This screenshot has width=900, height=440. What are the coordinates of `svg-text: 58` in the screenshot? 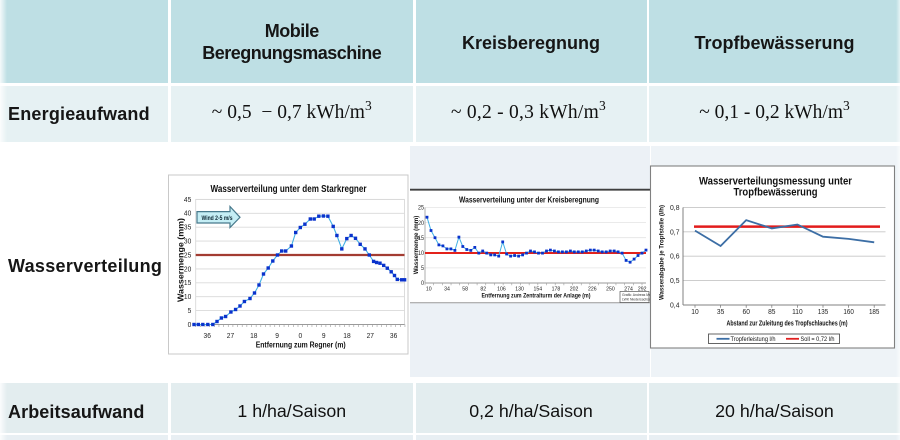 It's located at (465, 289).